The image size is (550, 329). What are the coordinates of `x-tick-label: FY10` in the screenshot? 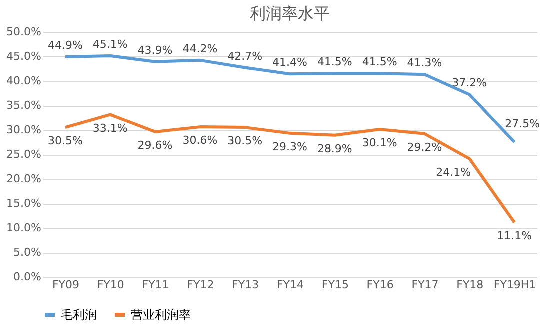 It's located at (110, 285).